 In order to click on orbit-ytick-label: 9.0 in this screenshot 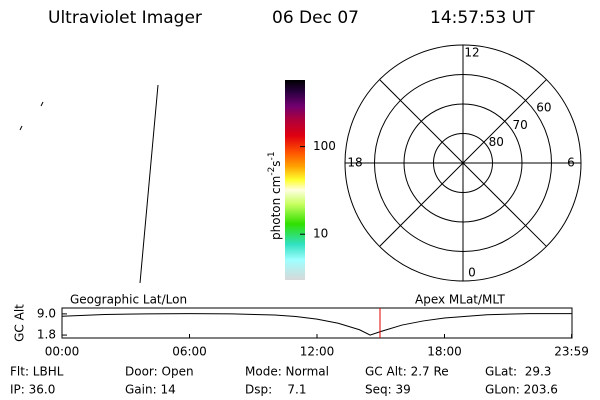, I will do `click(46, 313)`.